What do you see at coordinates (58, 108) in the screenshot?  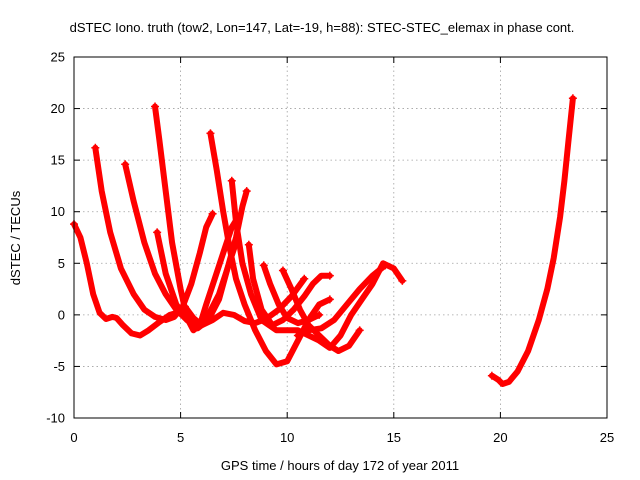 I see `y-tick-label: 20` at bounding box center [58, 108].